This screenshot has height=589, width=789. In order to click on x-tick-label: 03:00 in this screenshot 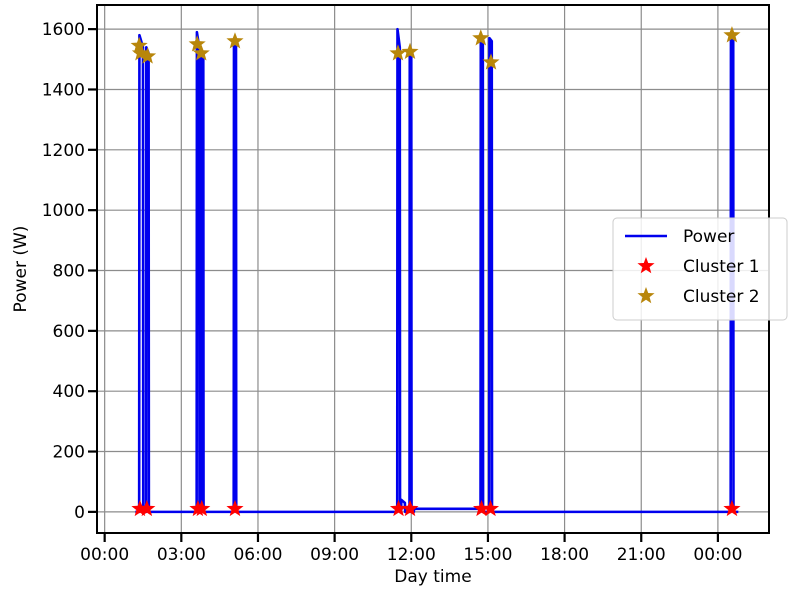, I will do `click(181, 555)`.